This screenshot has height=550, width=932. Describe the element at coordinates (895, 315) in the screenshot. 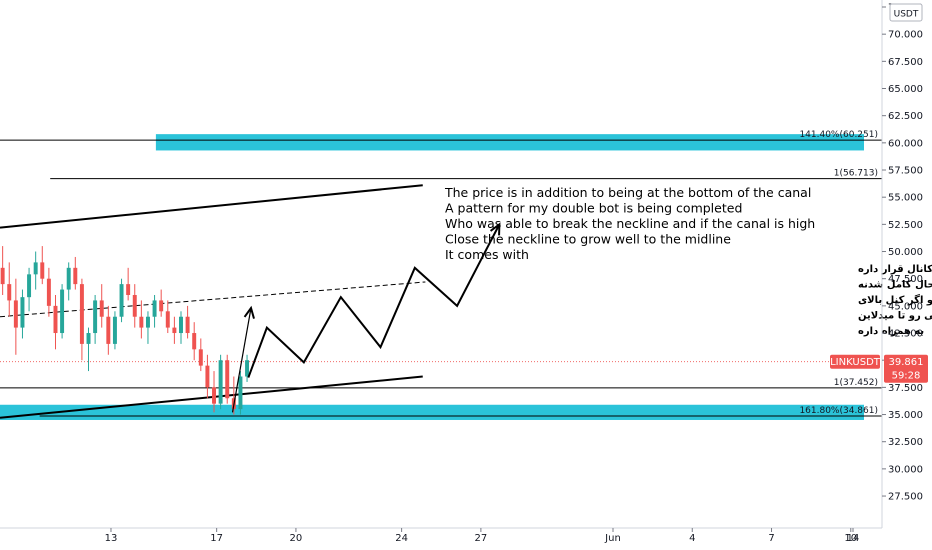

I see `annotation-persian-line: خط گردن بسته بشه رشد خوبی رو تا میدلاین` at that location.